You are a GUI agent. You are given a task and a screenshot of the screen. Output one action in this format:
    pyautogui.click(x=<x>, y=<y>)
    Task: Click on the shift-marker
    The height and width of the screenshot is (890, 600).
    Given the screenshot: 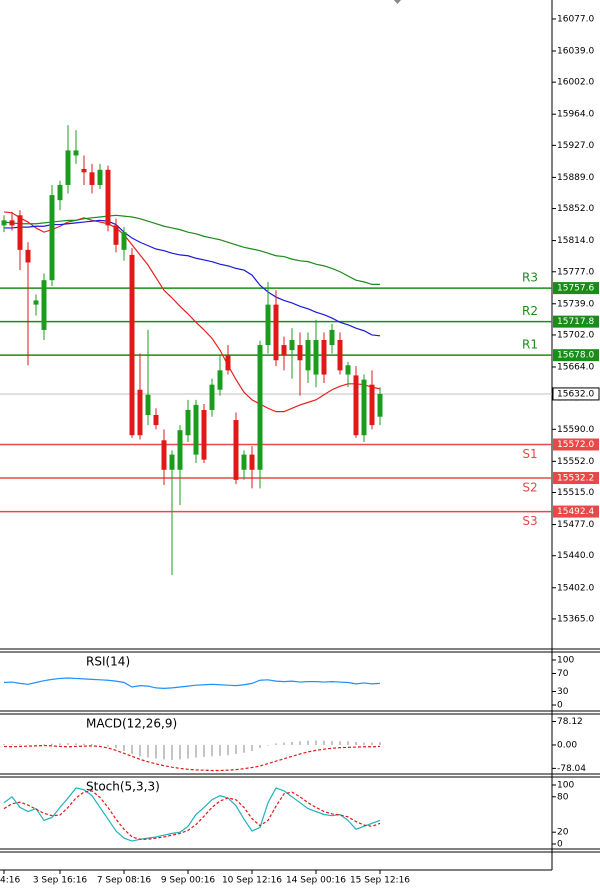 What is the action you would take?
    pyautogui.click(x=397, y=2)
    